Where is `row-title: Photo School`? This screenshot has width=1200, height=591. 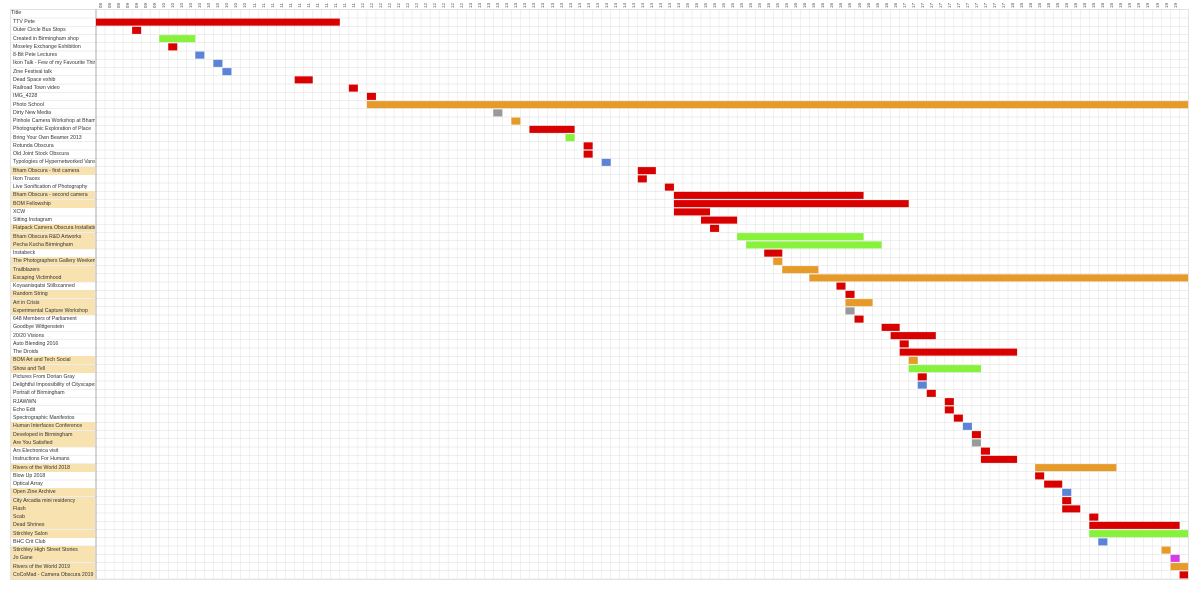
row-title: Photo School is located at coordinates (28, 104).